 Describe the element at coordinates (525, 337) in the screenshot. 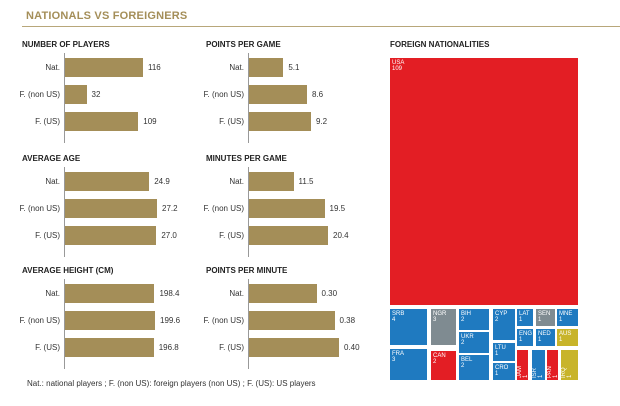

I see `treemap-tile-eng: ENG 1` at that location.